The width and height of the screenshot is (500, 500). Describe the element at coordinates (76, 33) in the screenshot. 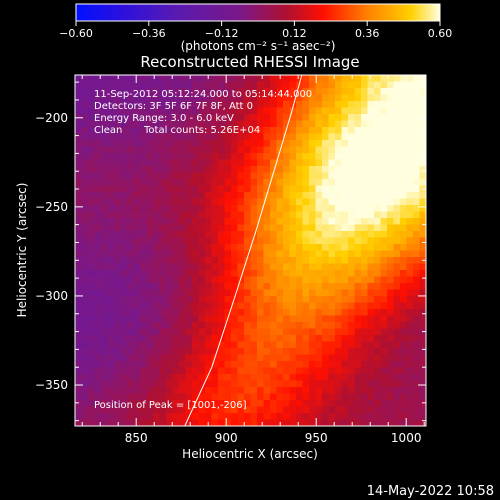

I see `colorbar-tick-label: −0.60` at that location.